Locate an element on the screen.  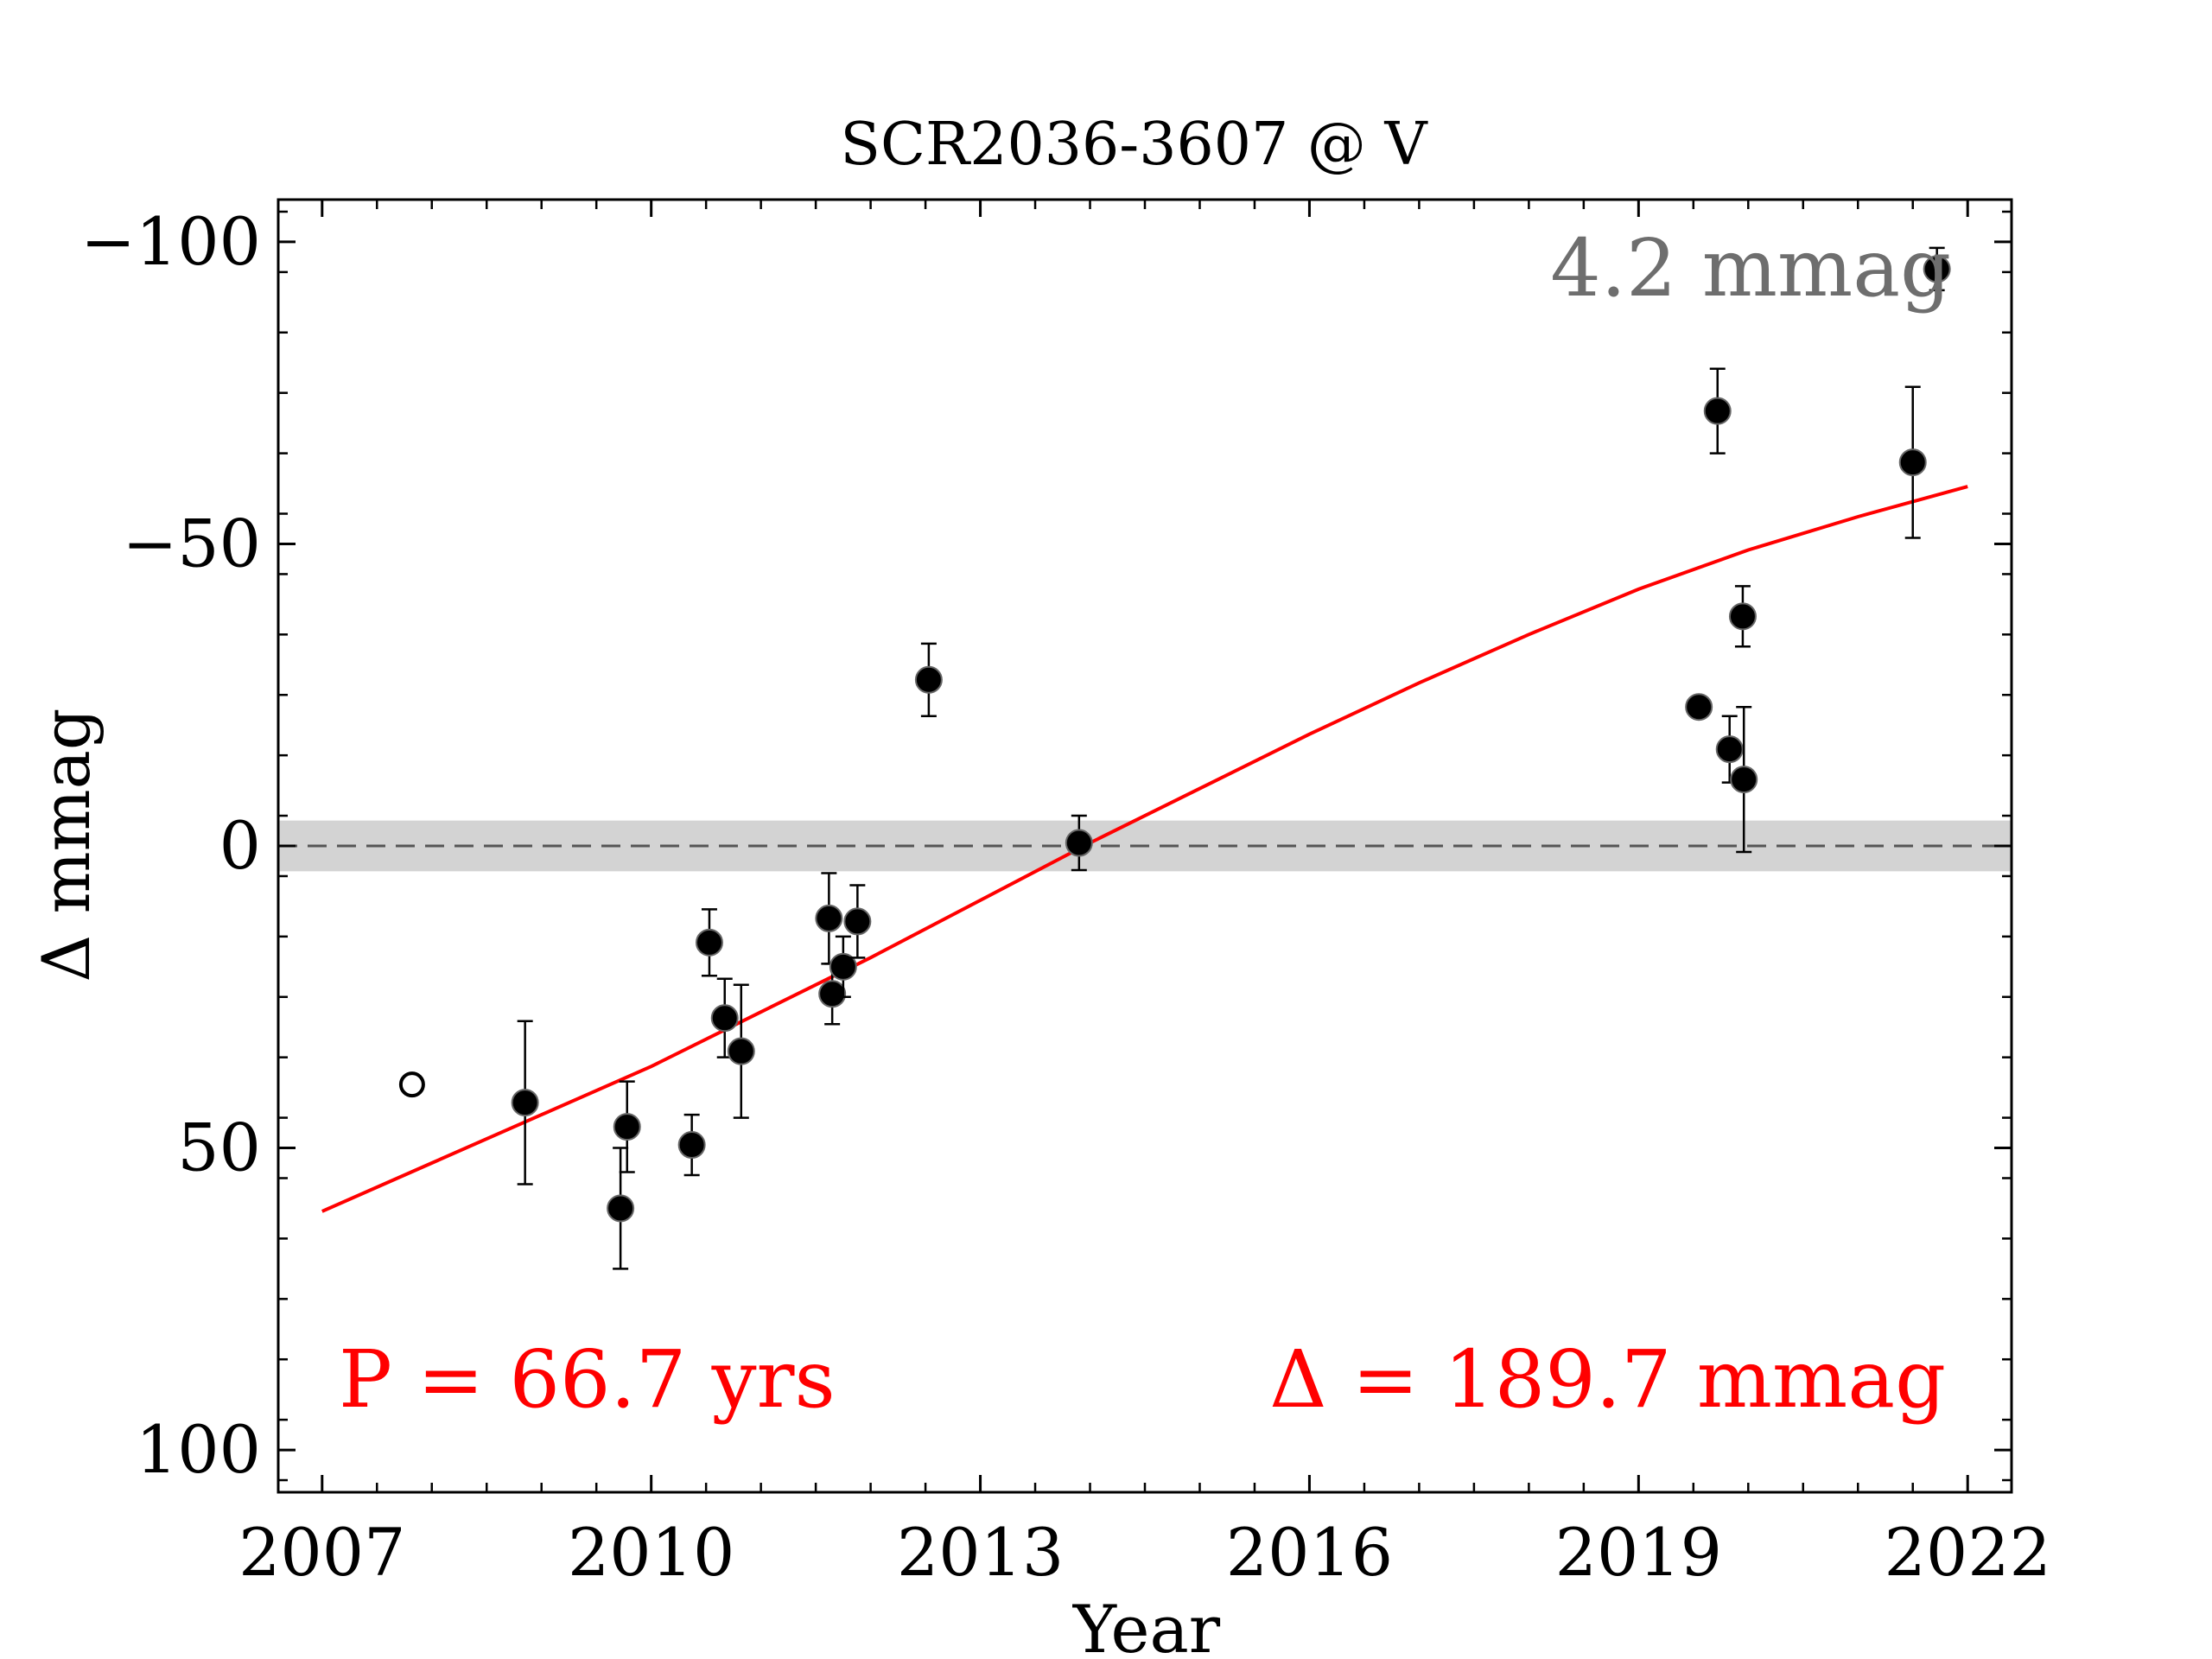
y-tick-label: 100 is located at coordinates (198, 1449).